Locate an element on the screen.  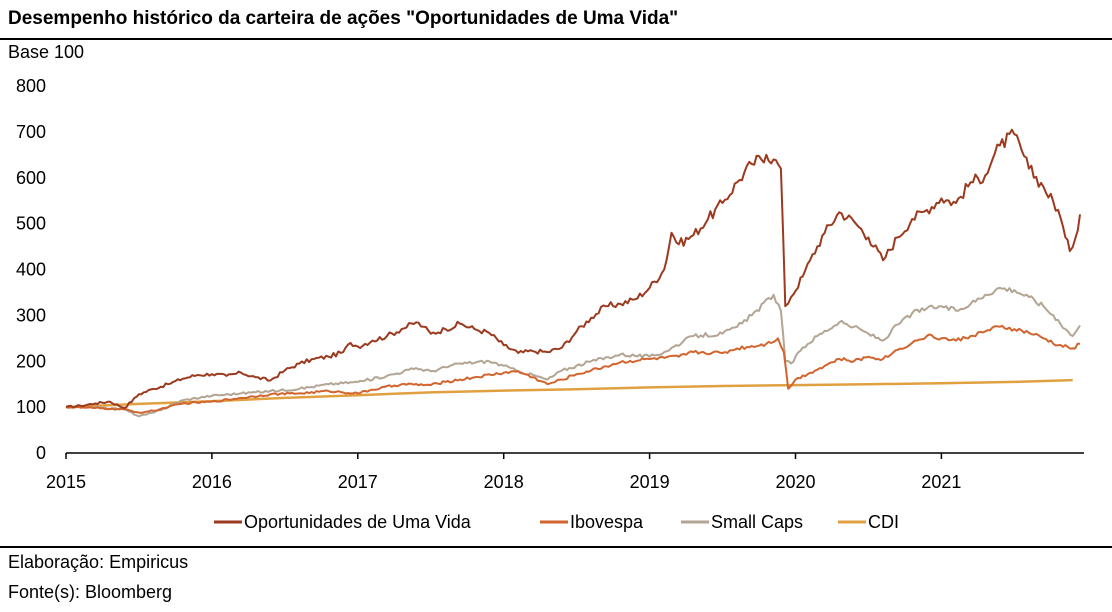
y-tick-label: 700 is located at coordinates (31, 132).